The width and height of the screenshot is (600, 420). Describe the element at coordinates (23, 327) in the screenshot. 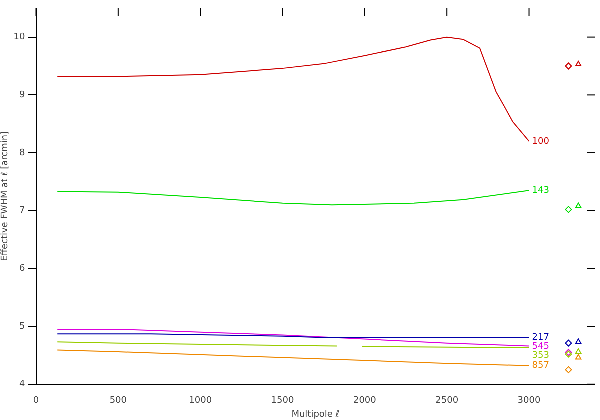

I see `y-tick-label: 5` at that location.